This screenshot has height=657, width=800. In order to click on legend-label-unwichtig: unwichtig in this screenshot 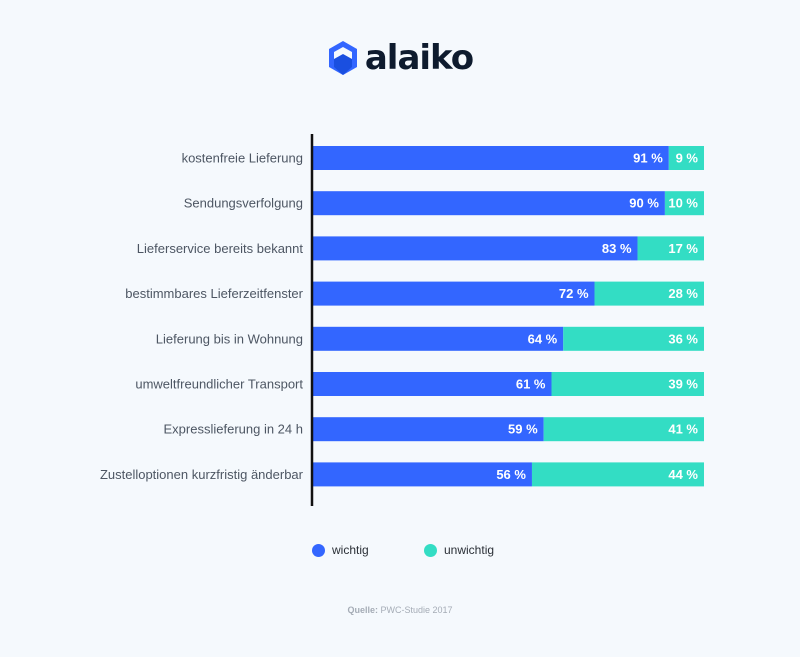, I will do `click(469, 550)`.